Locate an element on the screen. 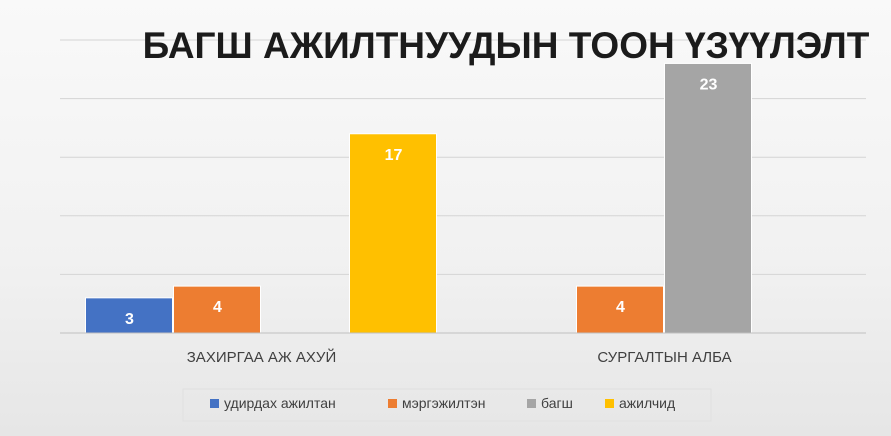  legend-box is located at coordinates (447, 405).